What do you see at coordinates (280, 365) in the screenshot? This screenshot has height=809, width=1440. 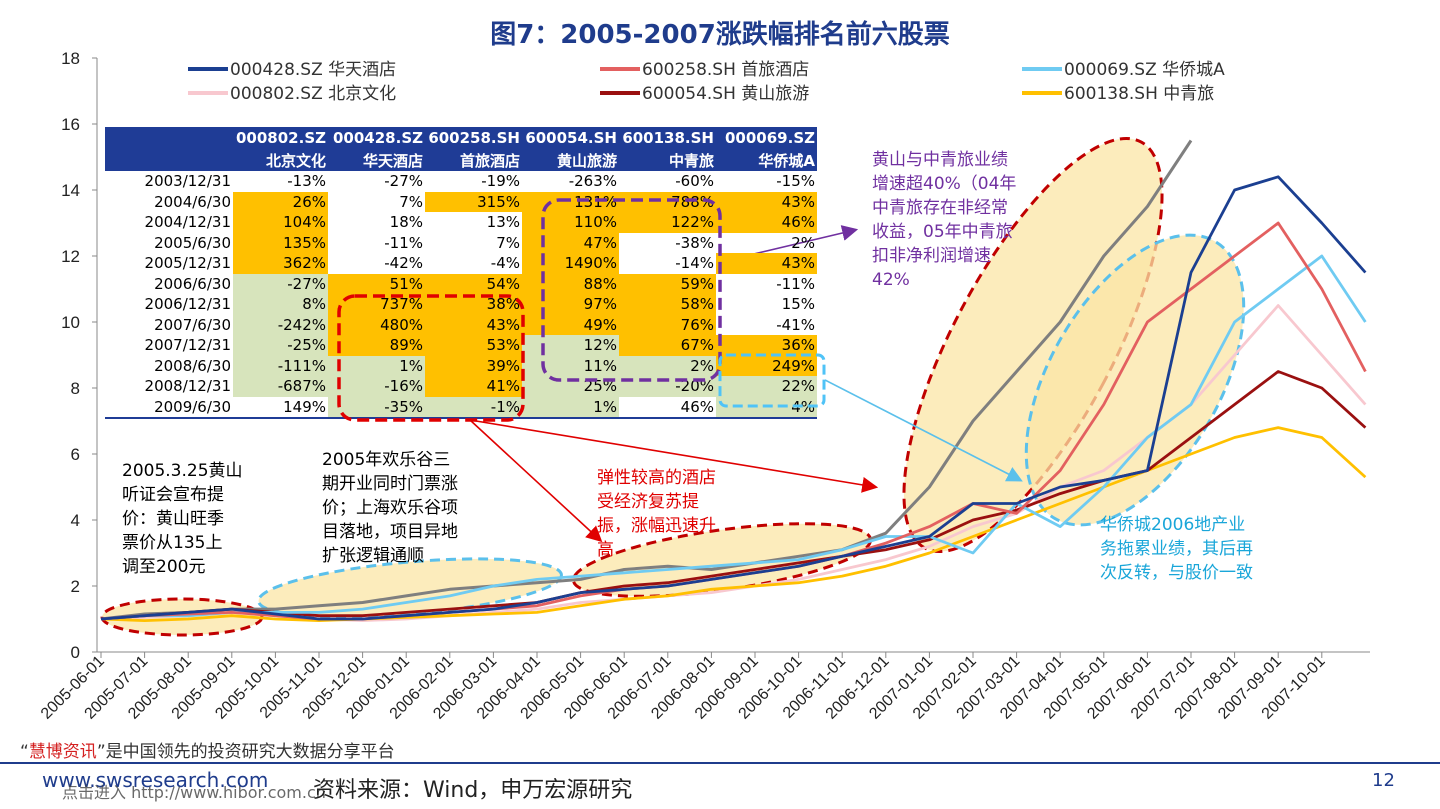 I see `table-value-cell: -111%` at bounding box center [280, 365].